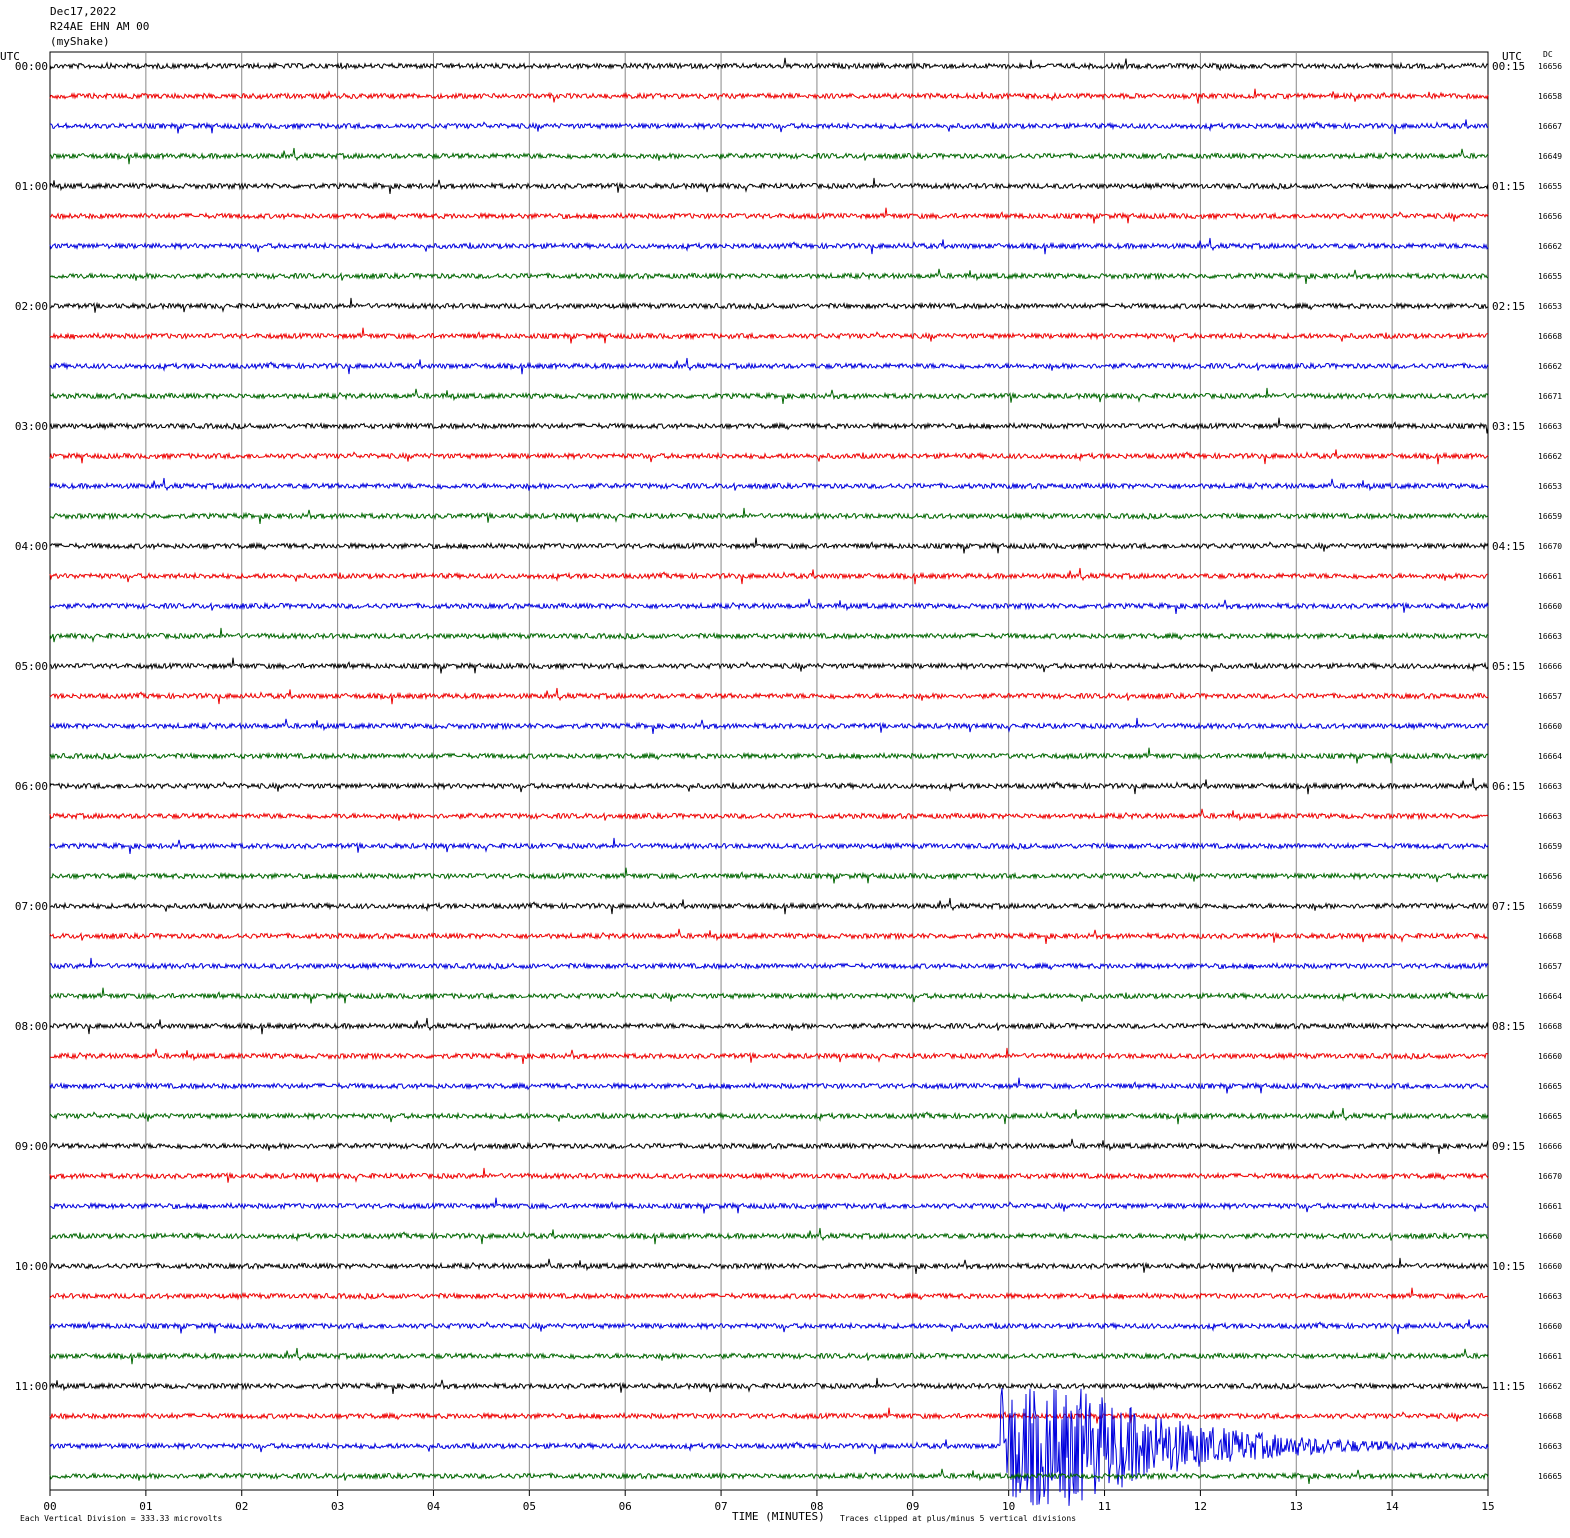  Describe the element at coordinates (1550, 1176) in the screenshot. I see `dc-value: 16670` at that location.